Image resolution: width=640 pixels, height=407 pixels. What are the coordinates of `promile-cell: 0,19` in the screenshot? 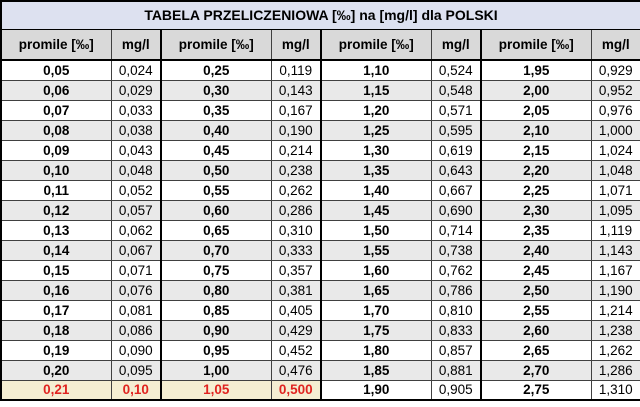 It's located at (56, 350).